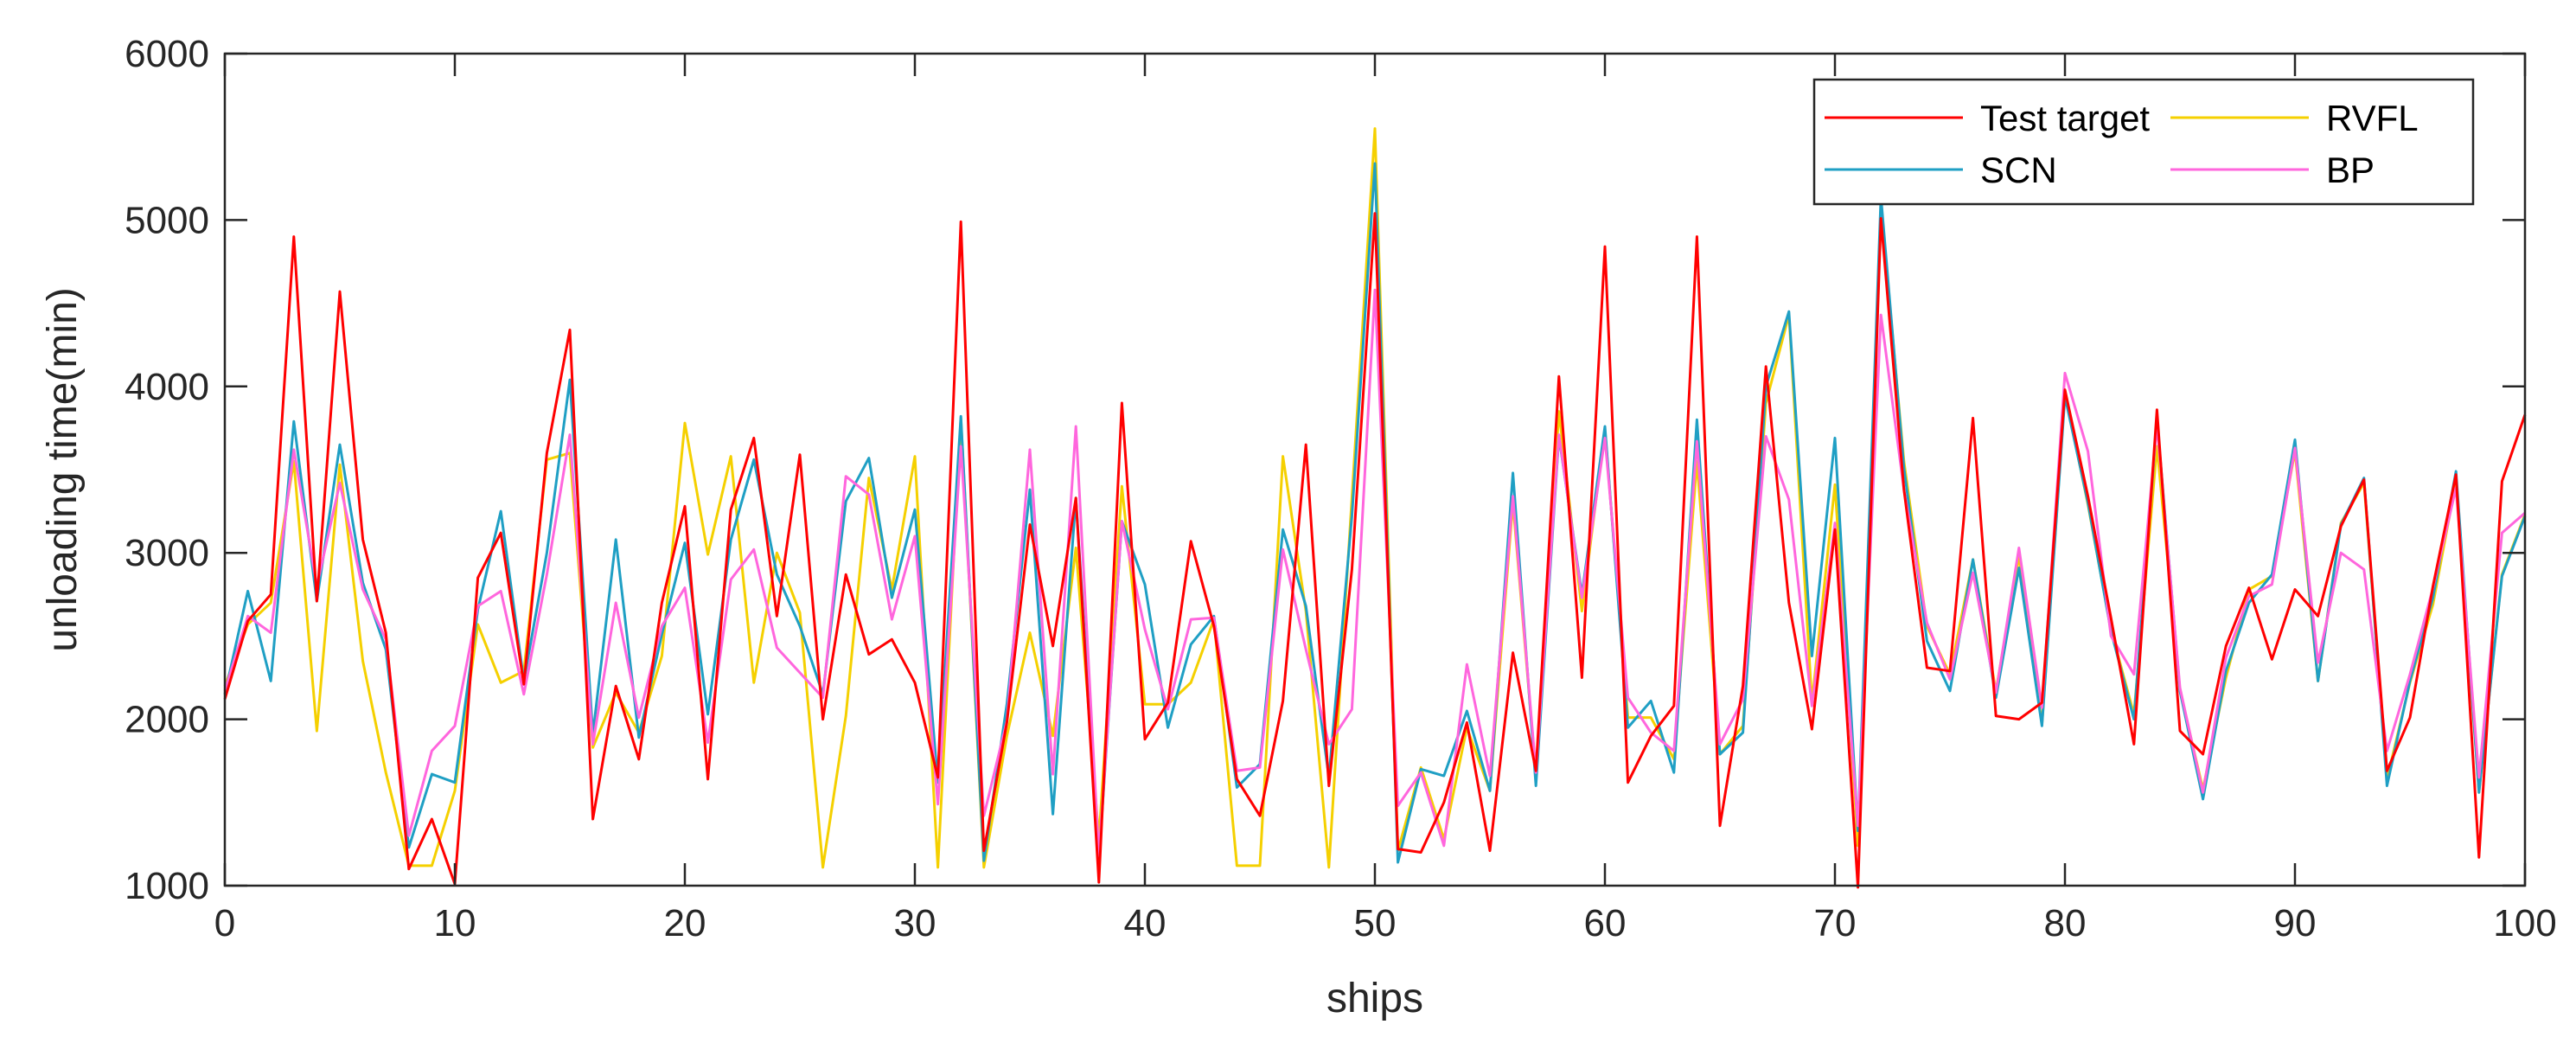 The width and height of the screenshot is (2576, 1050). I want to click on legend-label-test-target: Test target, so click(2065, 118).